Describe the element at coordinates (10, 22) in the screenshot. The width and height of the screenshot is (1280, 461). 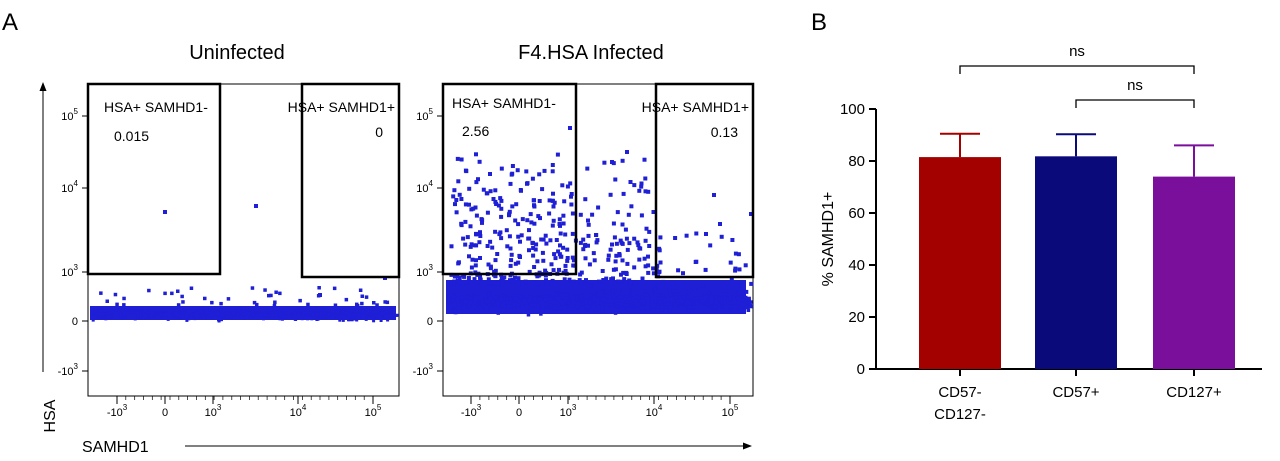
I see `panel-letter-a: A` at that location.